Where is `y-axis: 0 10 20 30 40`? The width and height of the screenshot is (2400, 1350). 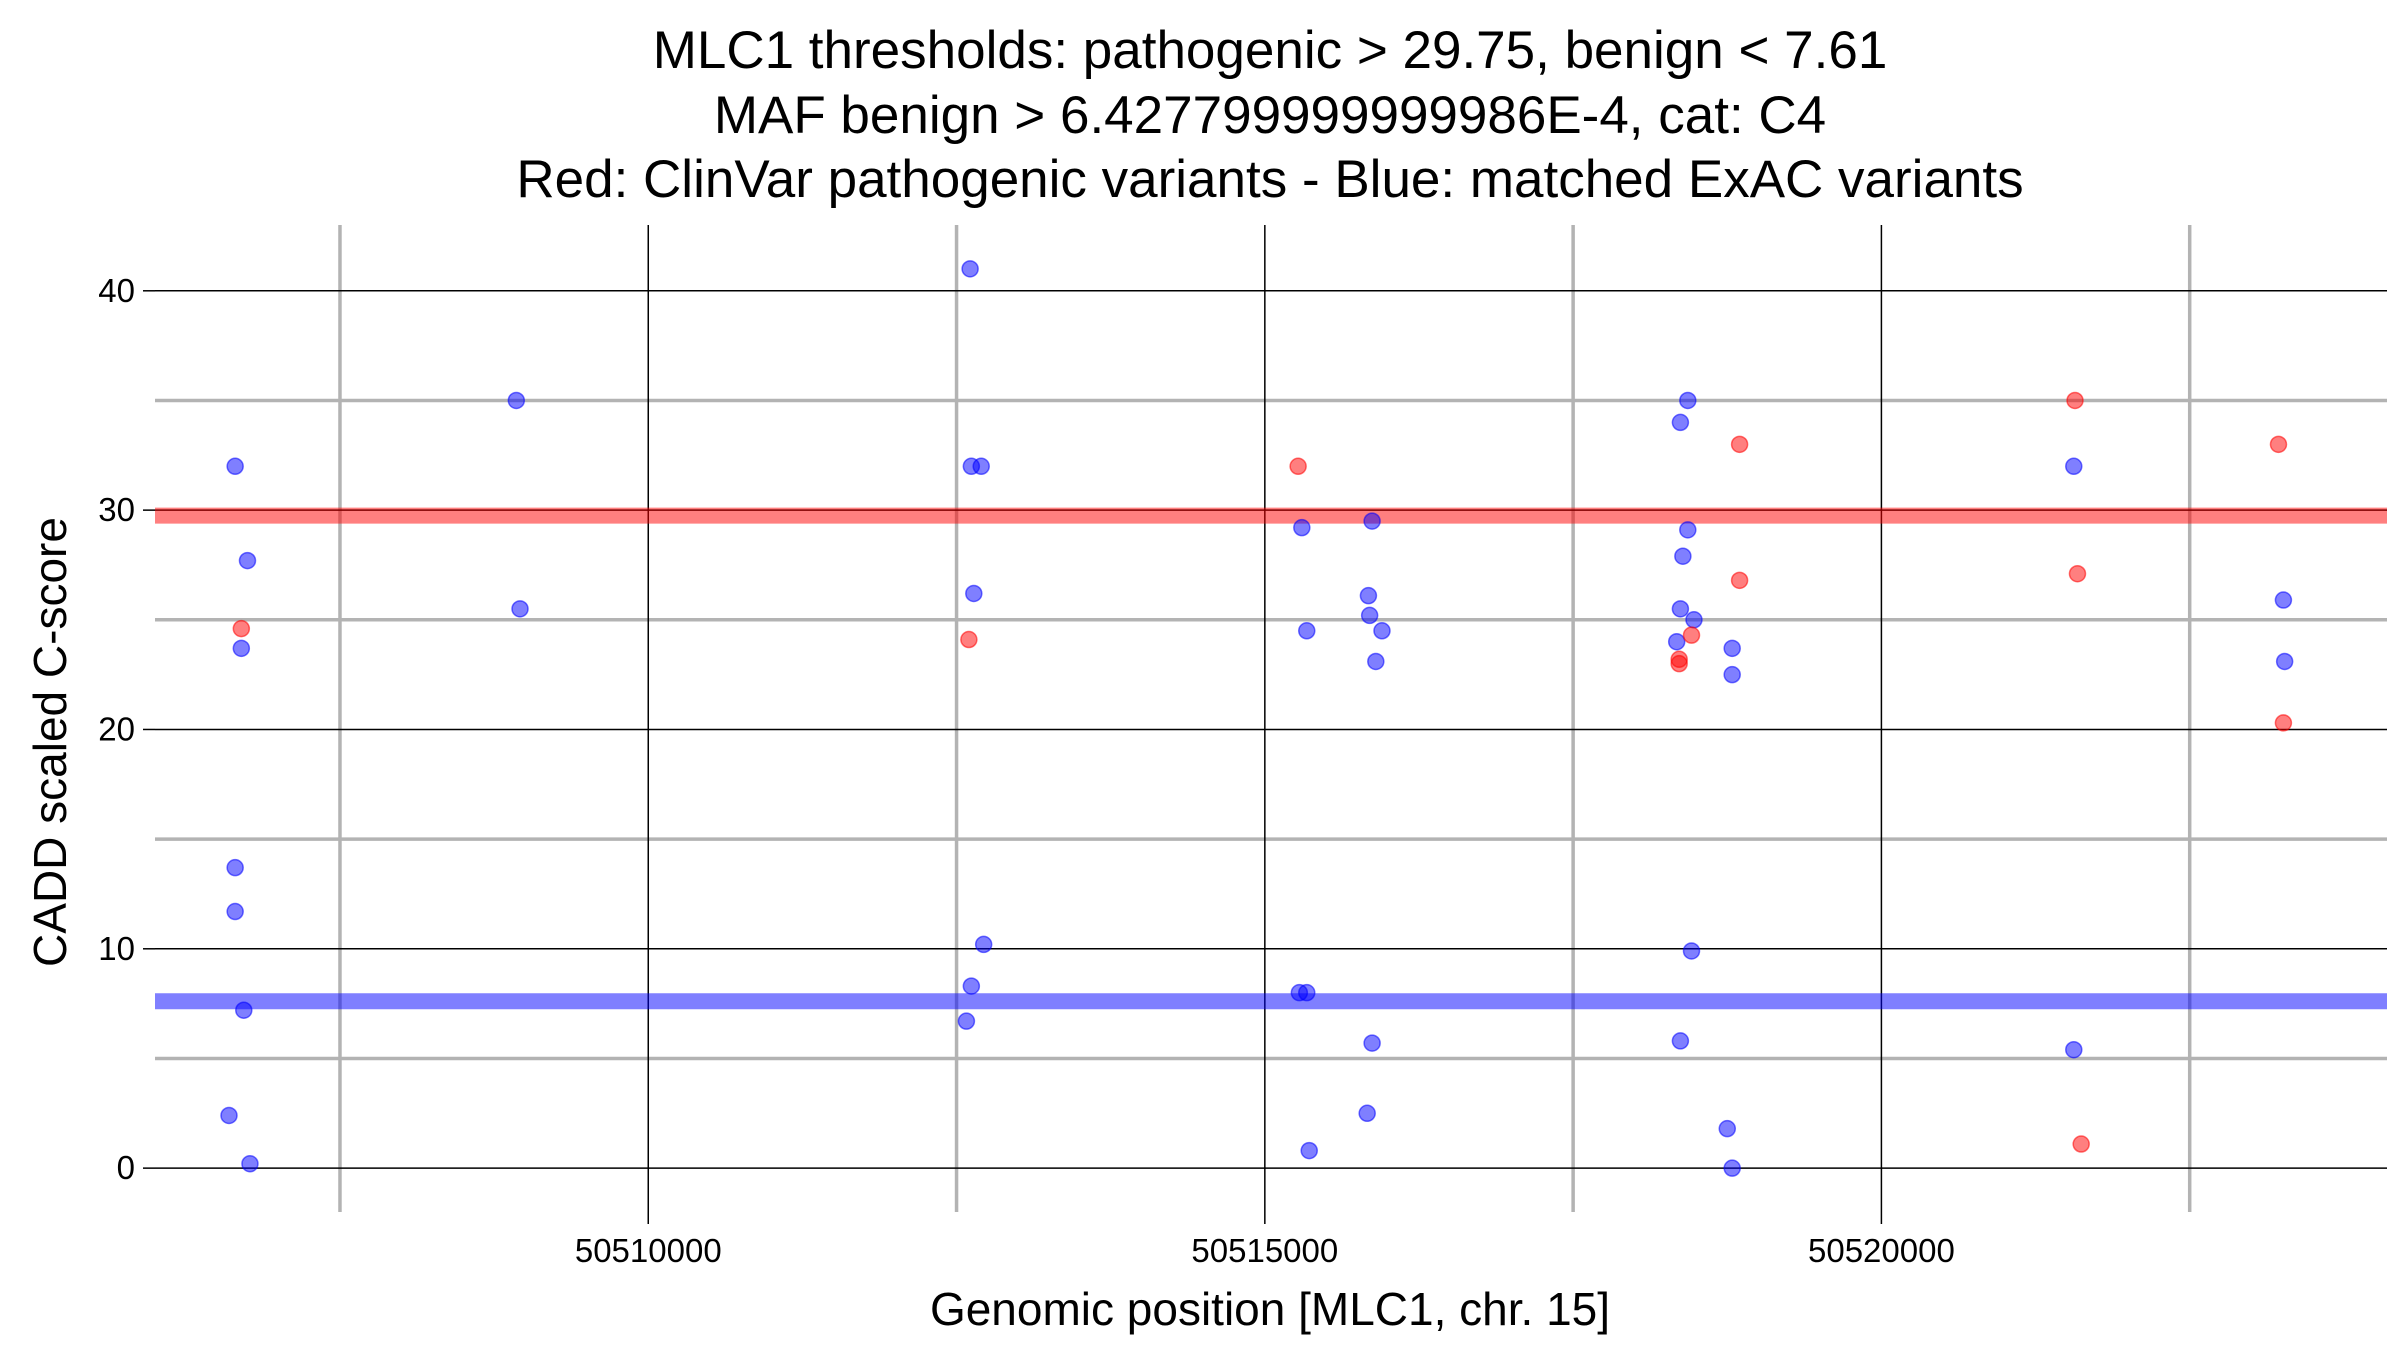 y-axis: 0 10 20 30 40 is located at coordinates (126, 729).